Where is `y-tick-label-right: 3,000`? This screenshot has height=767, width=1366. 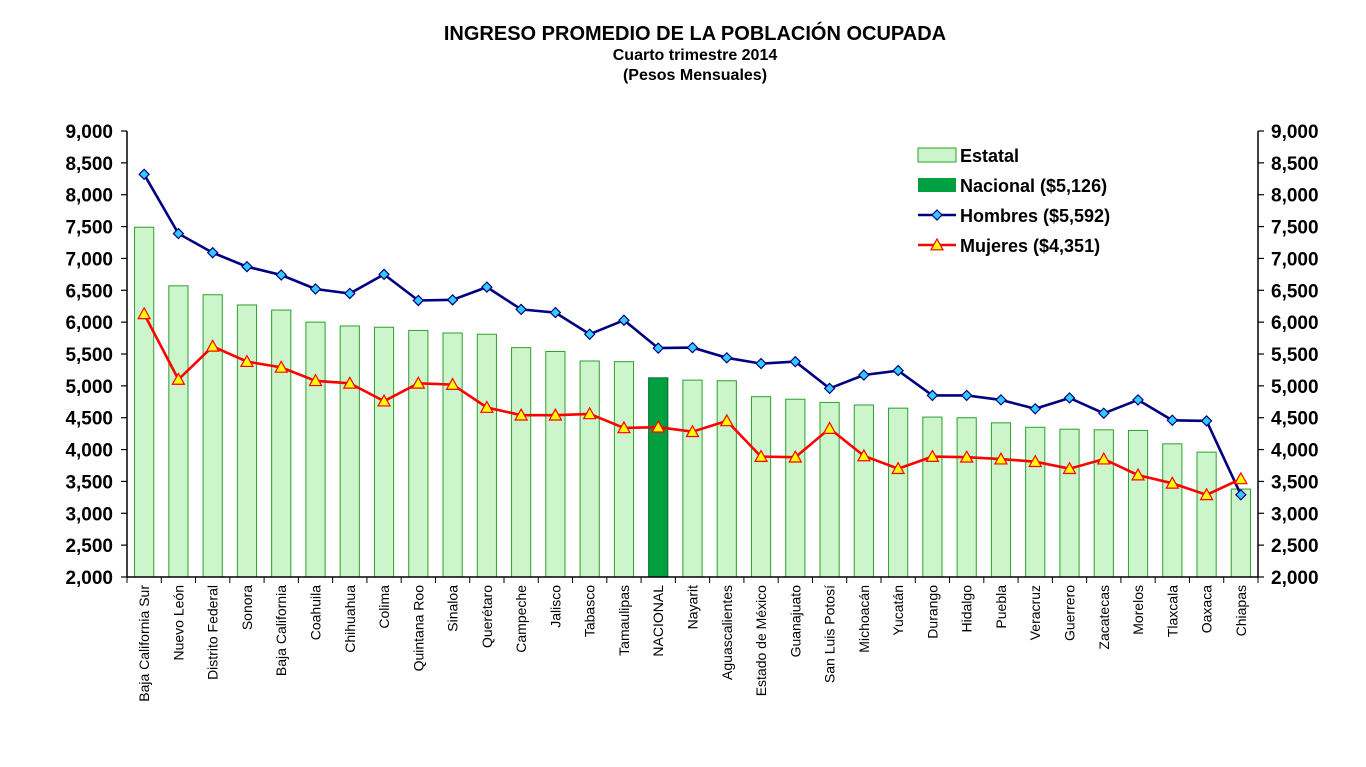
y-tick-label-right: 3,000 is located at coordinates (1295, 514).